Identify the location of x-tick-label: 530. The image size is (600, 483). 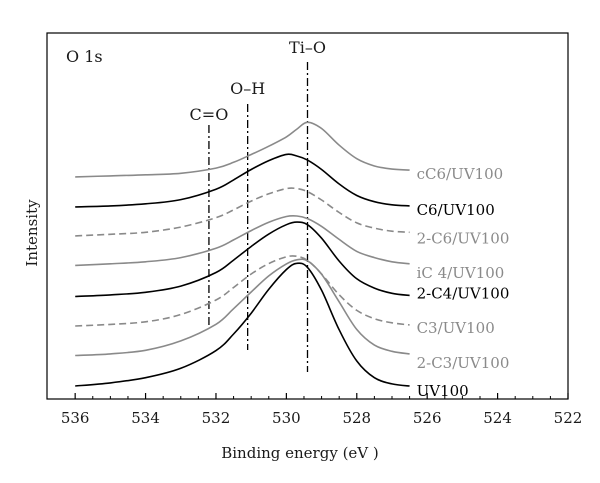
(286, 418).